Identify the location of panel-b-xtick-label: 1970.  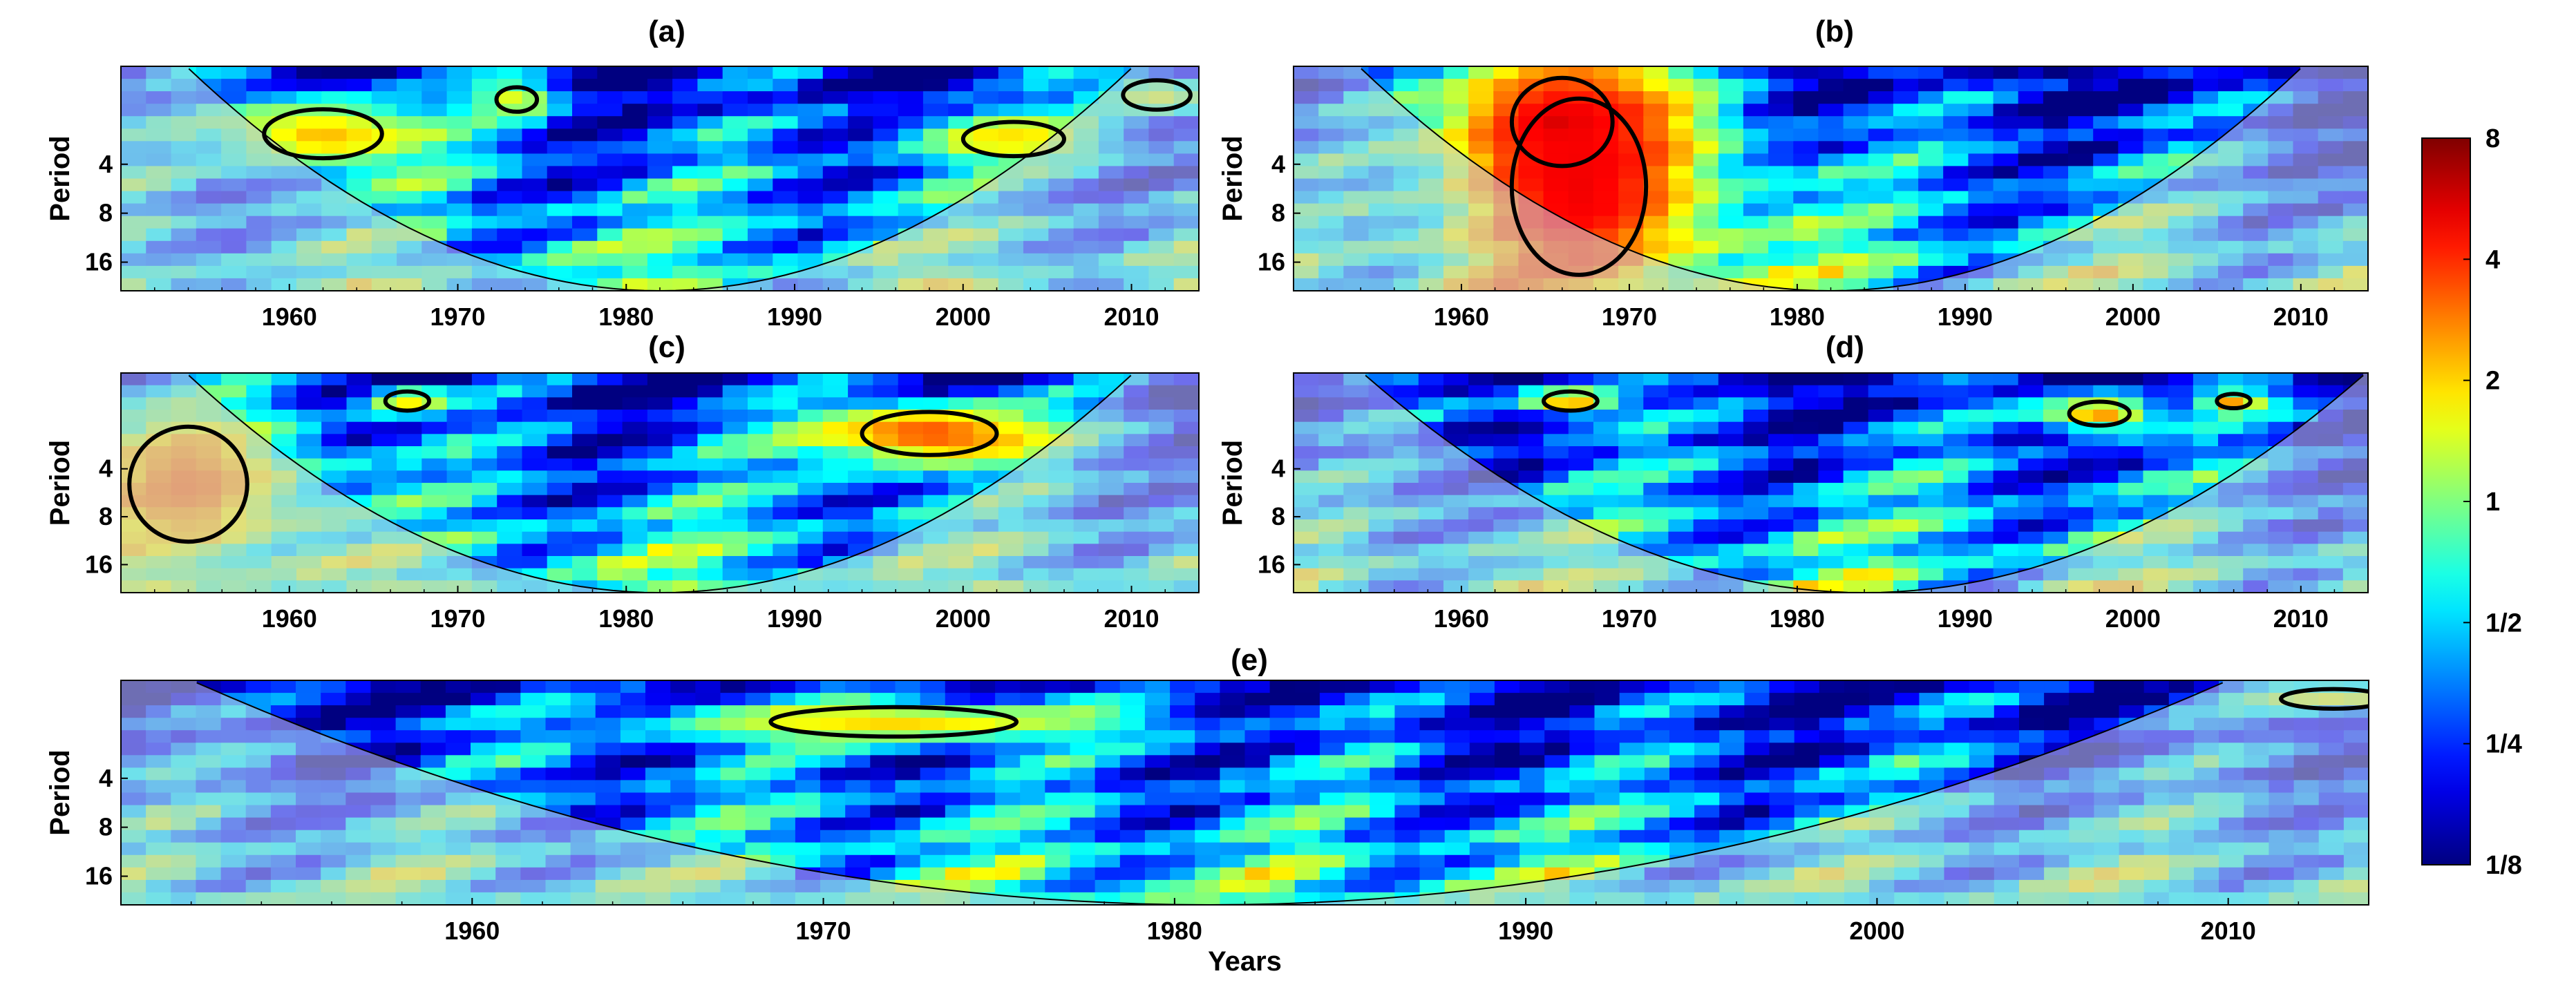
(1629, 317).